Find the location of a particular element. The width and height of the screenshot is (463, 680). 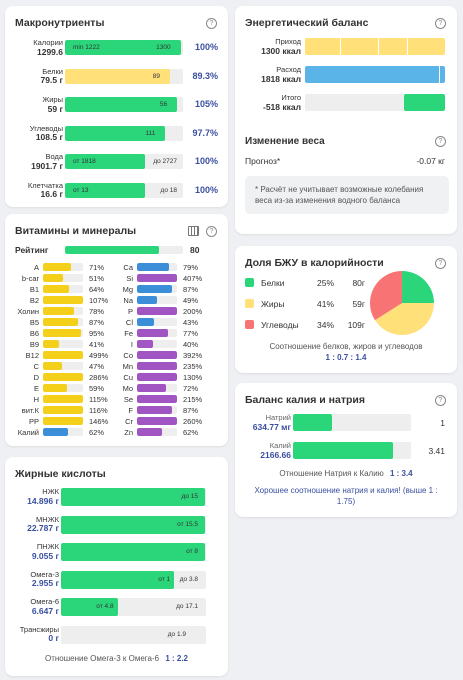

macro-name: Калории is located at coordinates (48, 42).